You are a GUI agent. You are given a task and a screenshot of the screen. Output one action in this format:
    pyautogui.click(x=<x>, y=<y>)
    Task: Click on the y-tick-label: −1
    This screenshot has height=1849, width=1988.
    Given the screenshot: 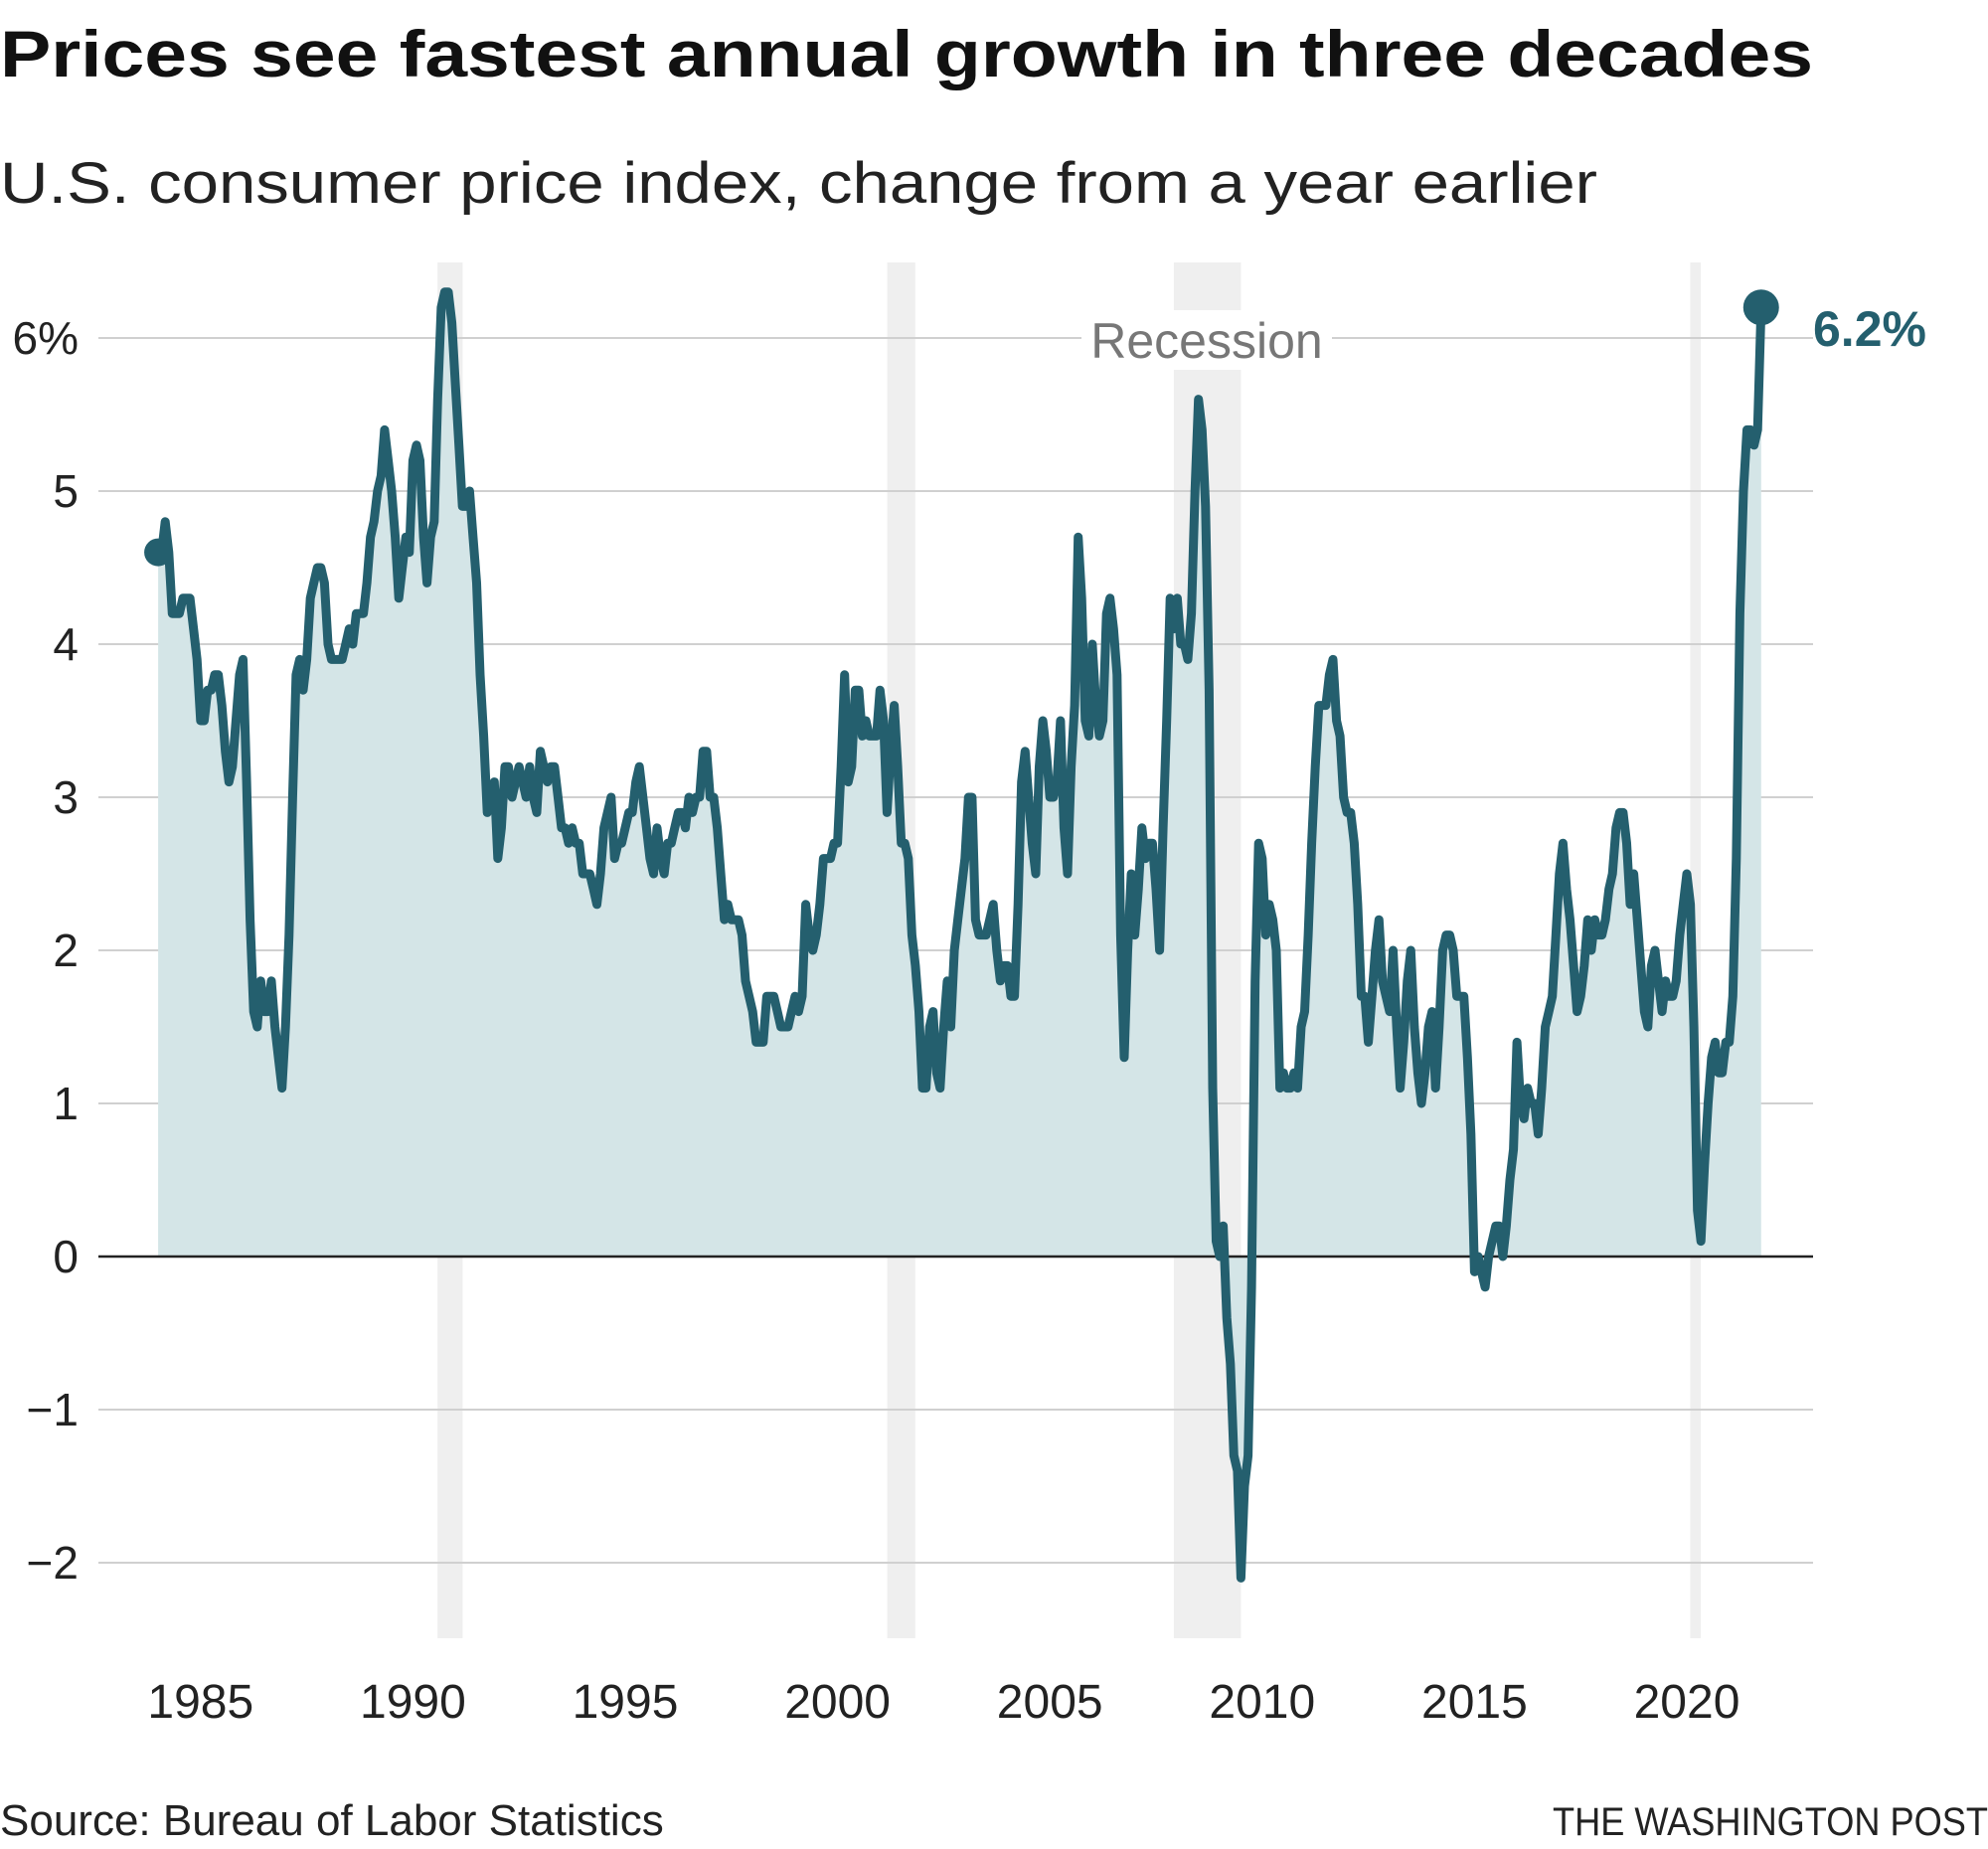 What is the action you would take?
    pyautogui.click(x=53, y=1410)
    